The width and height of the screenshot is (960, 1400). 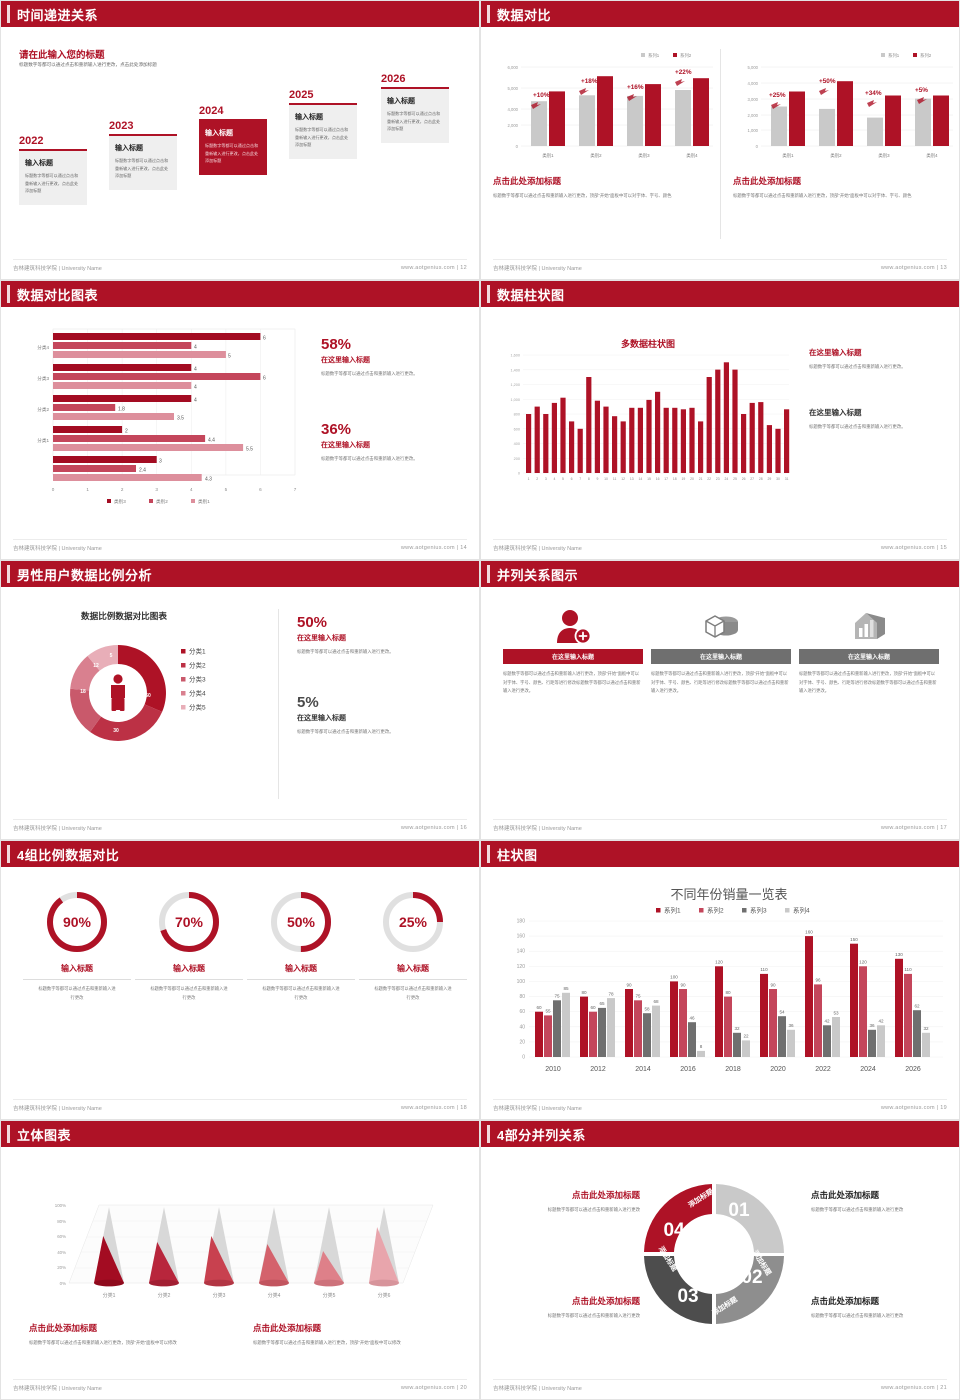 I want to click on svg-text: 80, so click(x=728, y=992).